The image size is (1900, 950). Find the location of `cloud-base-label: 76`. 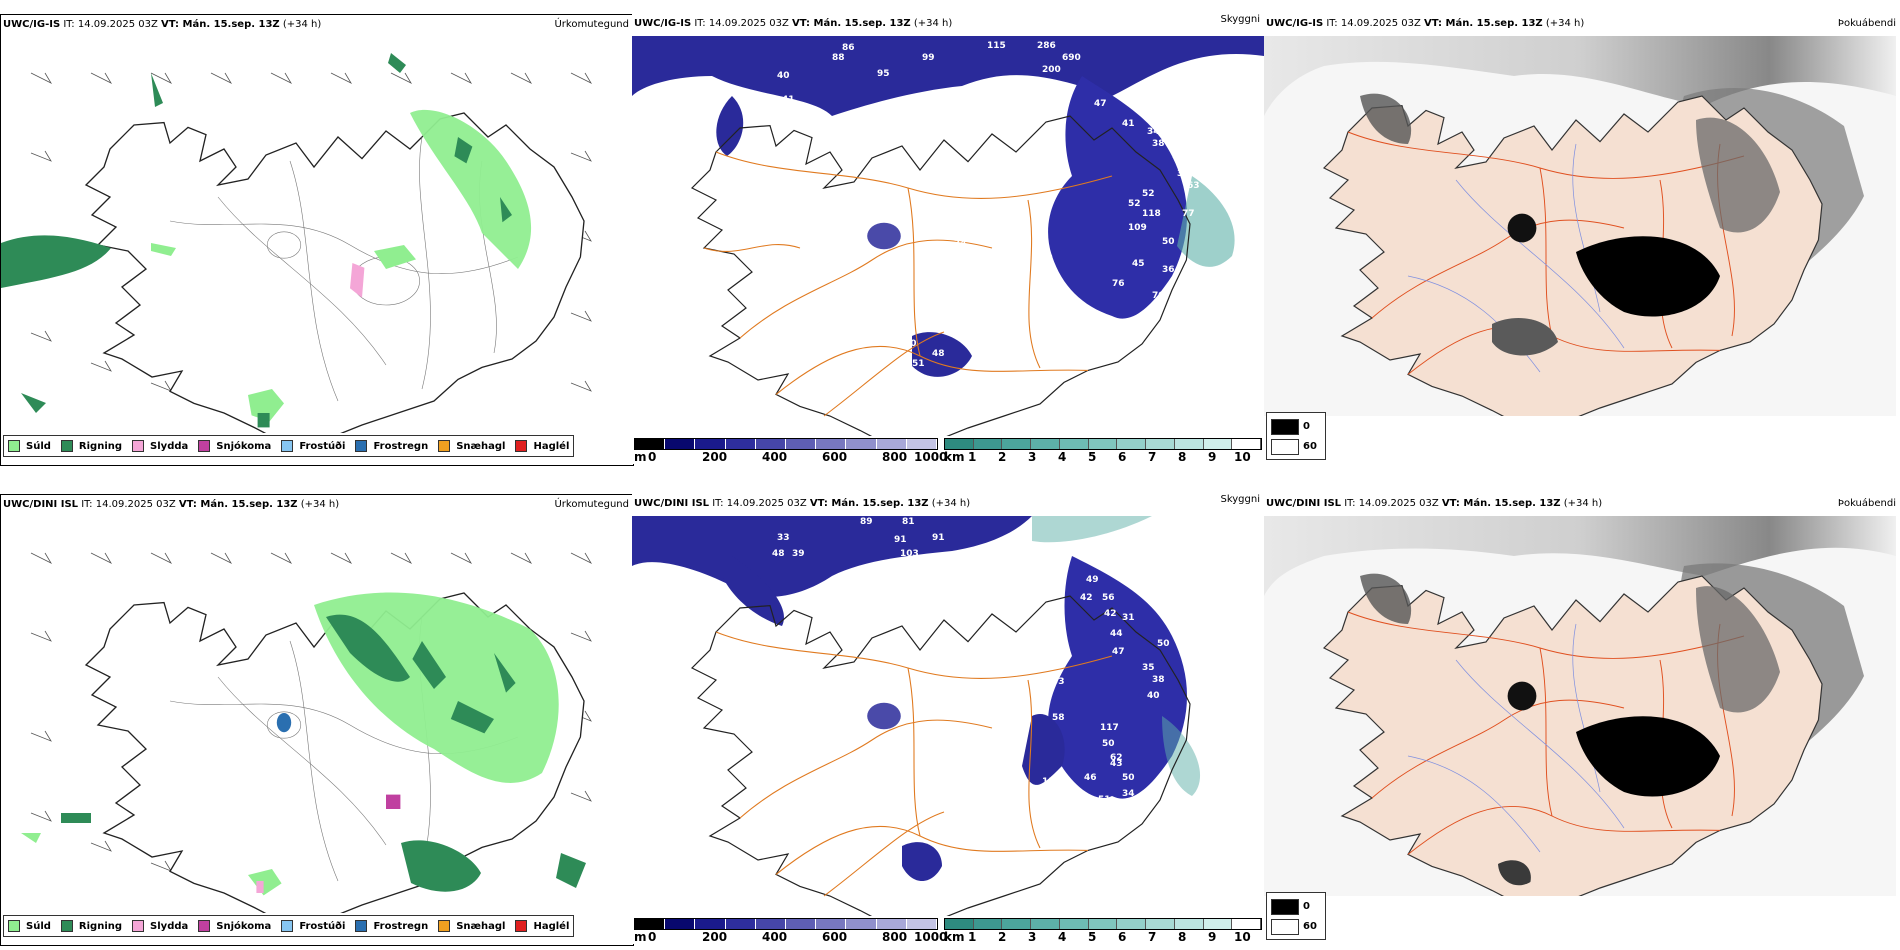

cloud-base-label: 76 is located at coordinates (1118, 284).